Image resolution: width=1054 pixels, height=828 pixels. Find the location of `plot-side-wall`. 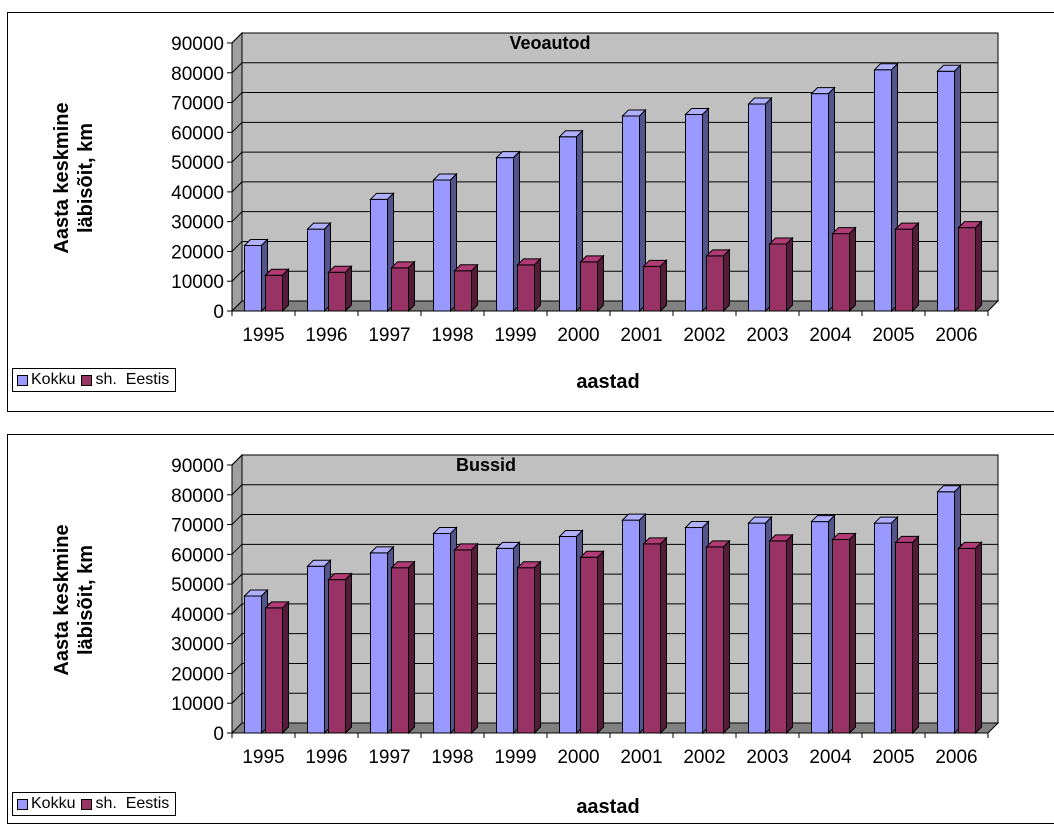

plot-side-wall is located at coordinates (237, 594).